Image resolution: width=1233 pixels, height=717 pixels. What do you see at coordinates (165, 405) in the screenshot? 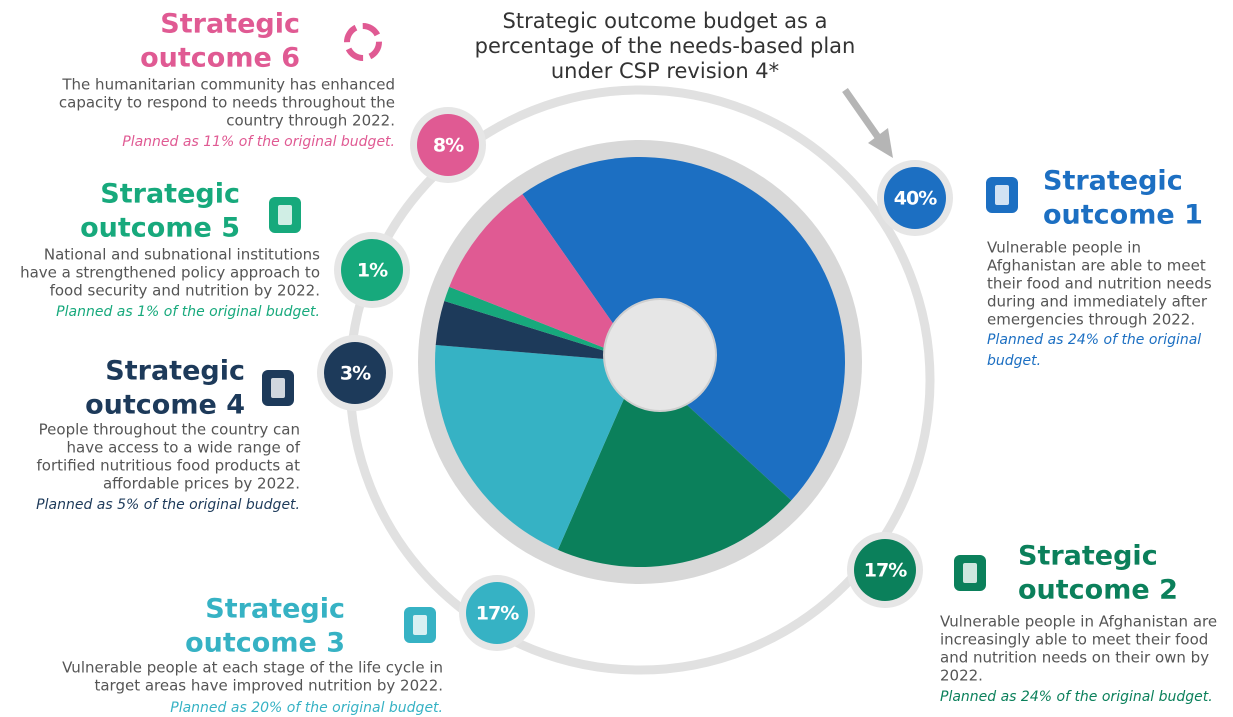
I see `outcome-title: outcome 4` at bounding box center [165, 405].